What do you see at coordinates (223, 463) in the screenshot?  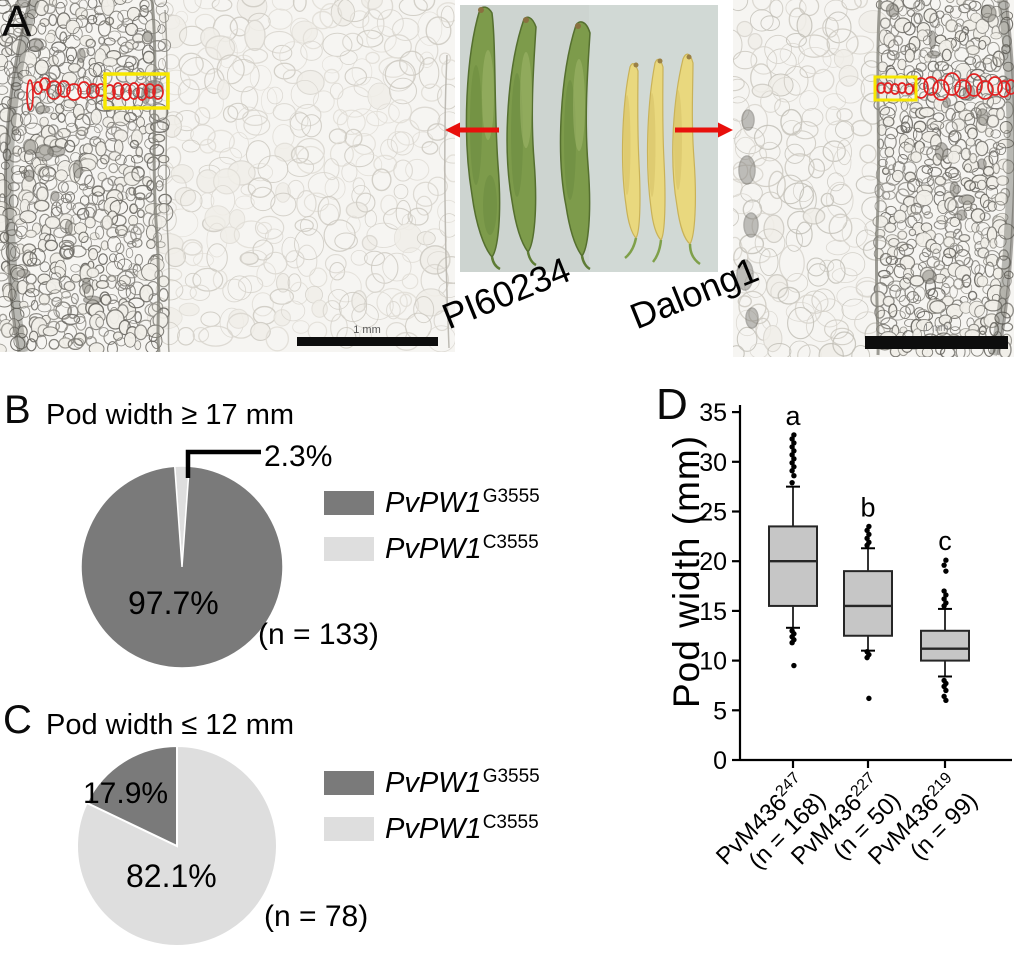 I see `pie-b-callout-line` at bounding box center [223, 463].